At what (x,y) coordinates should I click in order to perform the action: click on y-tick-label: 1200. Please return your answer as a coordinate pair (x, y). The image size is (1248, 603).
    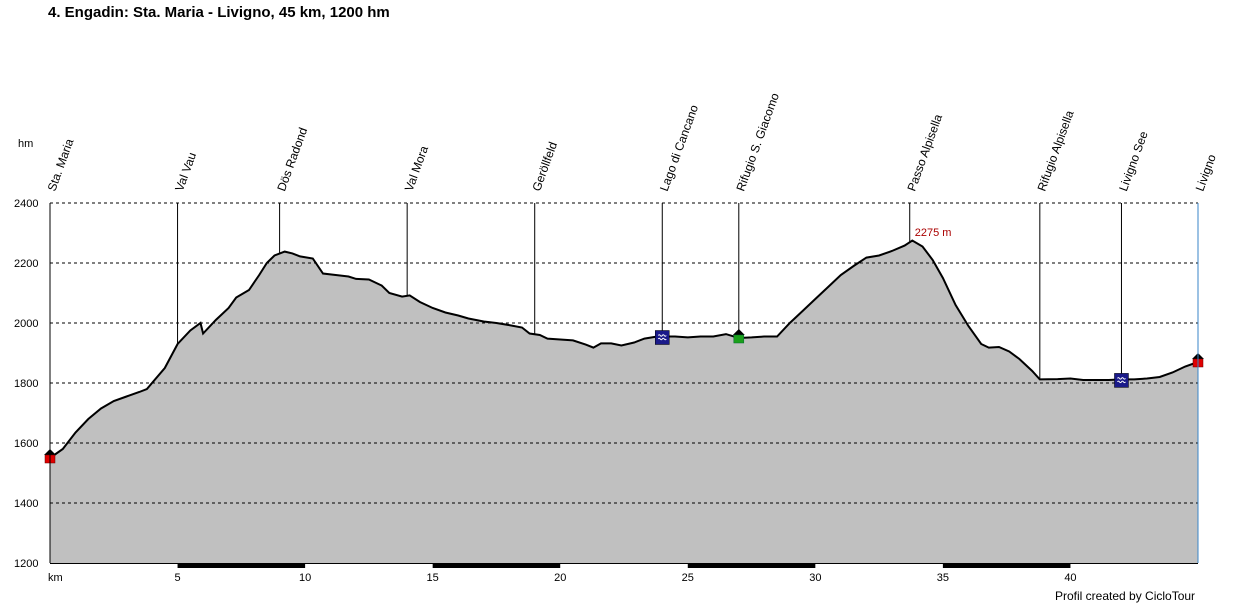
    Looking at the image, I should click on (26, 564).